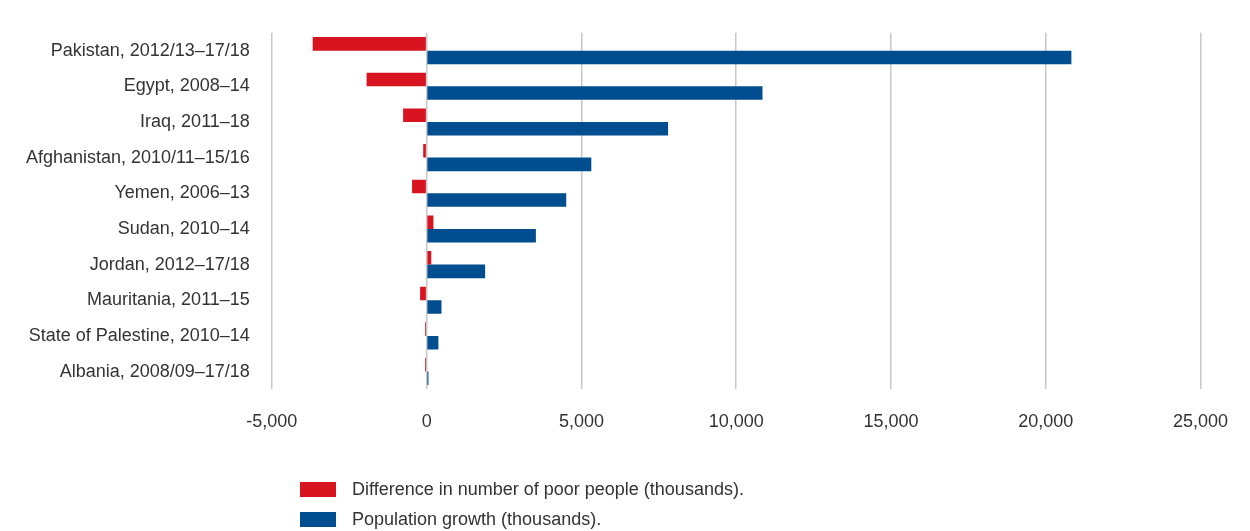  What do you see at coordinates (195, 120) in the screenshot?
I see `y-tick-label: Iraq, 2011–18` at bounding box center [195, 120].